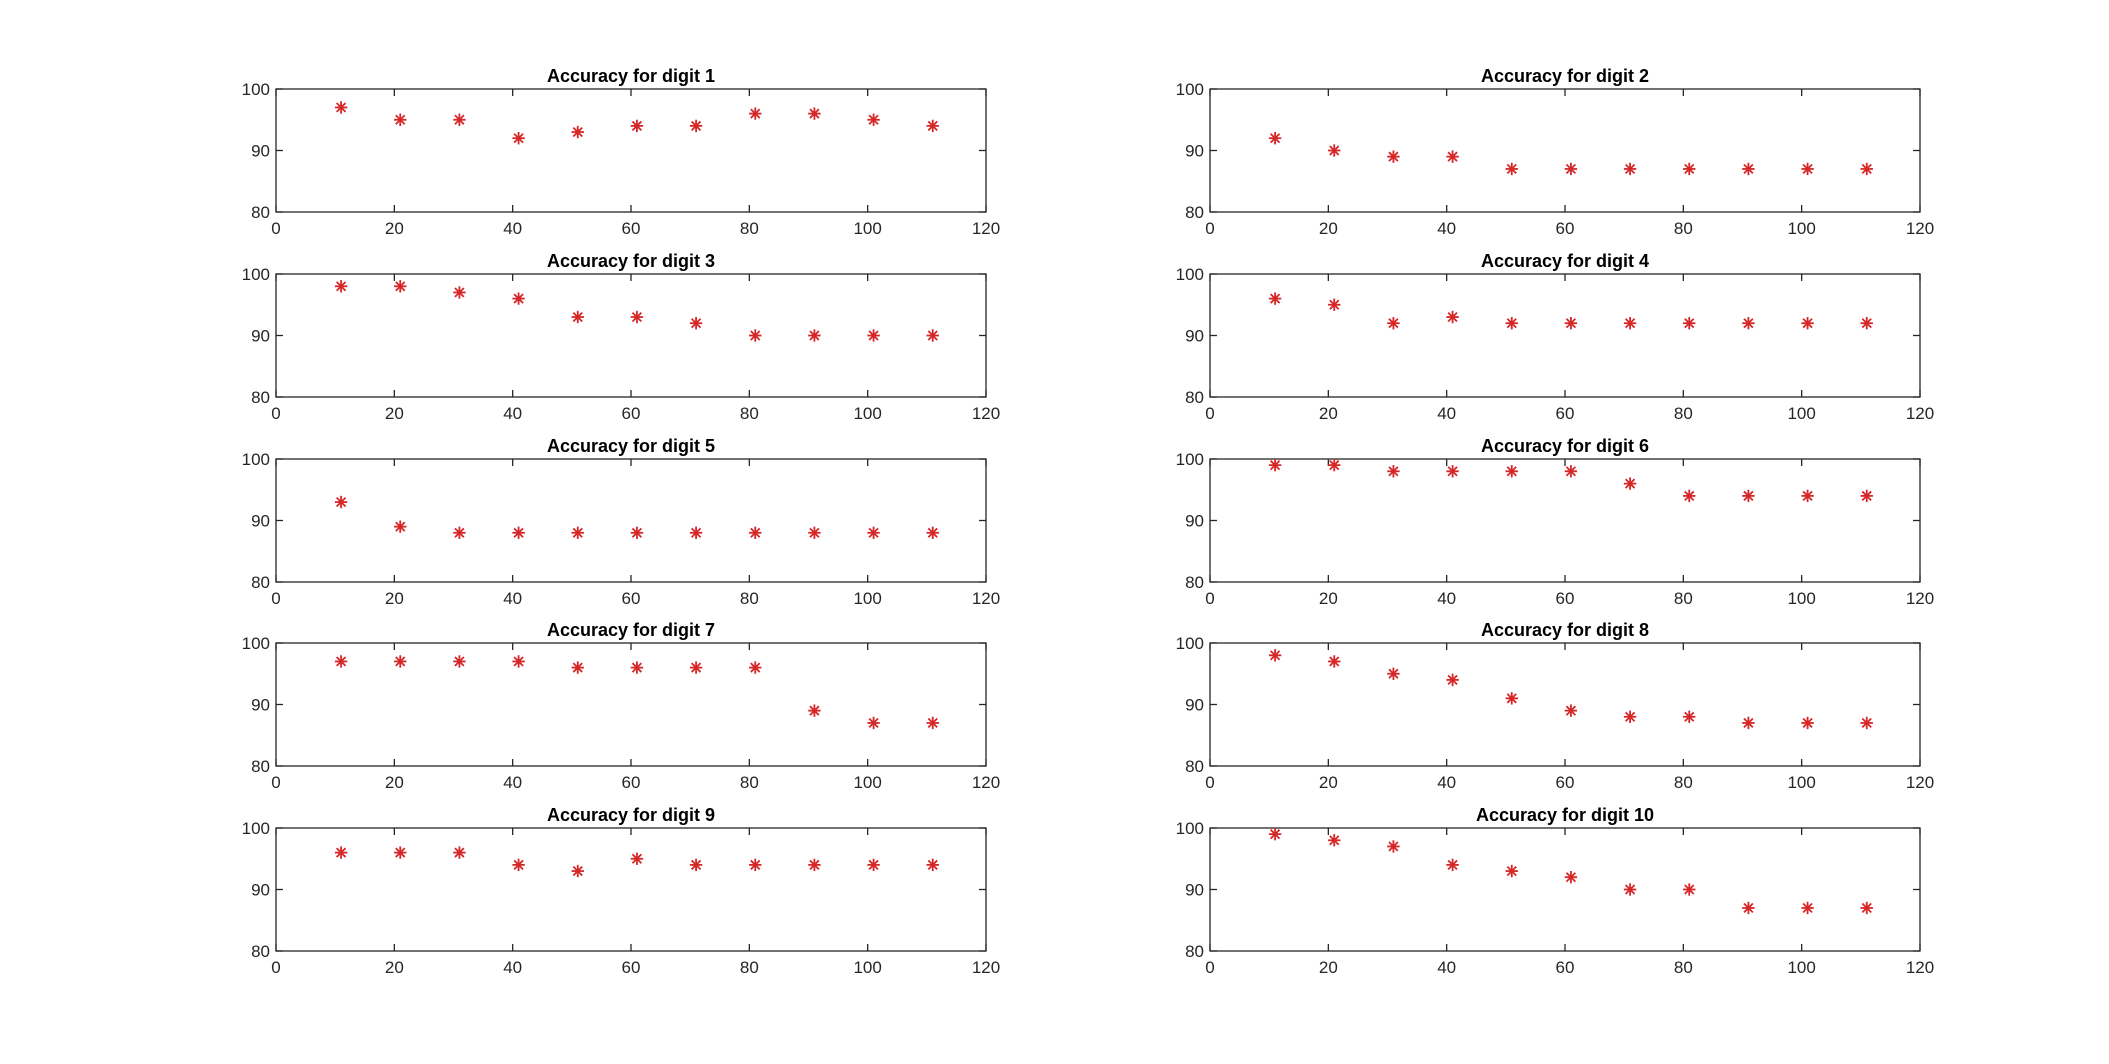 This screenshot has width=2109, height=1064. Describe the element at coordinates (1565, 446) in the screenshot. I see `subplot-title: Accuracy for digit 6` at that location.